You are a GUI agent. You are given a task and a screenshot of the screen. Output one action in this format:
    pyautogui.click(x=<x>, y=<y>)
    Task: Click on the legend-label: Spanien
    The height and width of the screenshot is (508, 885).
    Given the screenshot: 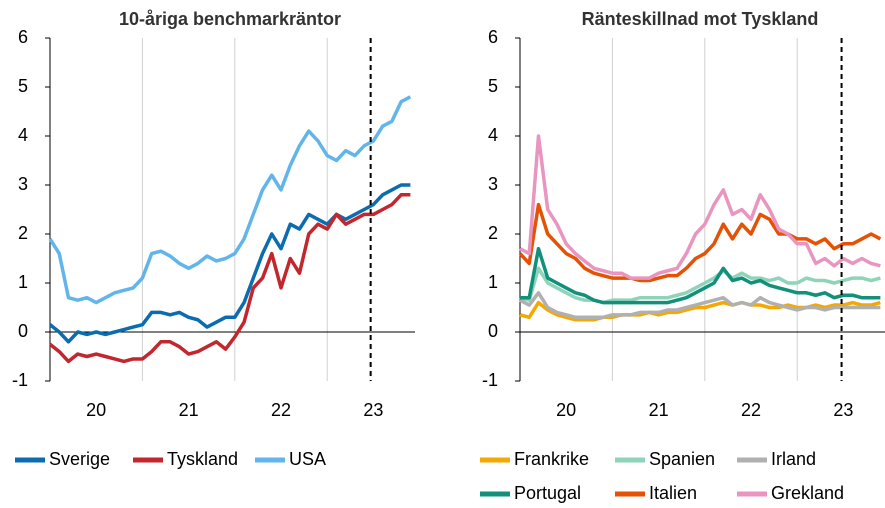 What is the action you would take?
    pyautogui.click(x=682, y=459)
    